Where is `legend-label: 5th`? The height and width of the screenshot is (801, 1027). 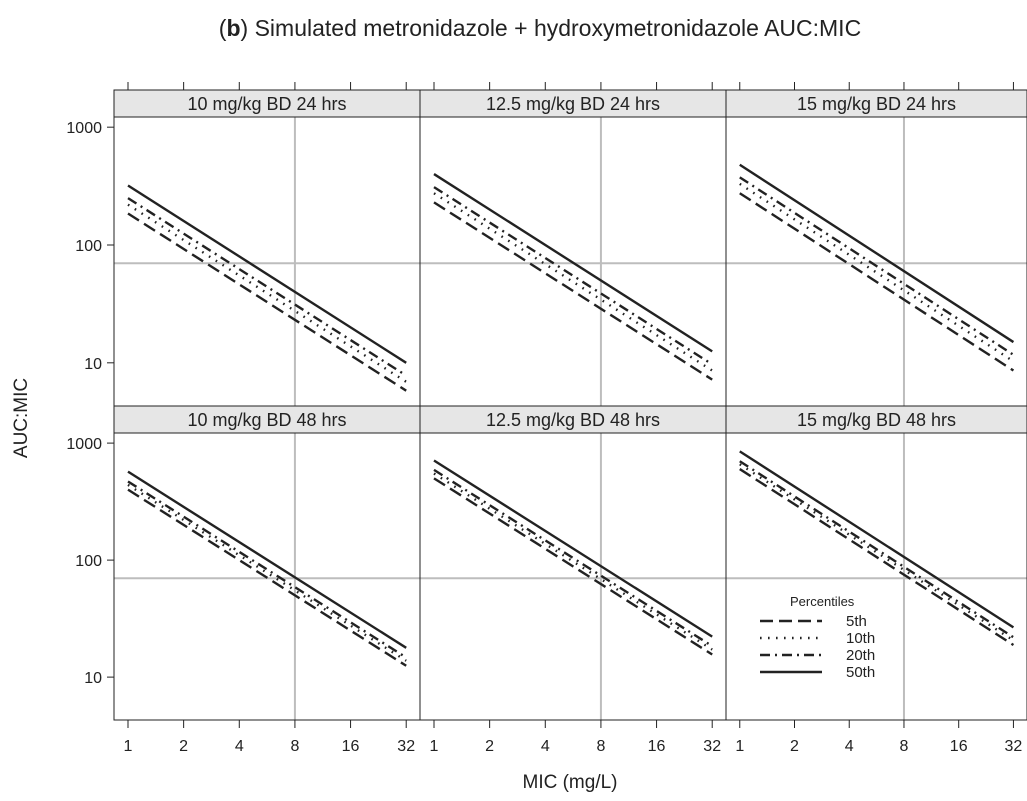 legend-label: 5th is located at coordinates (856, 621).